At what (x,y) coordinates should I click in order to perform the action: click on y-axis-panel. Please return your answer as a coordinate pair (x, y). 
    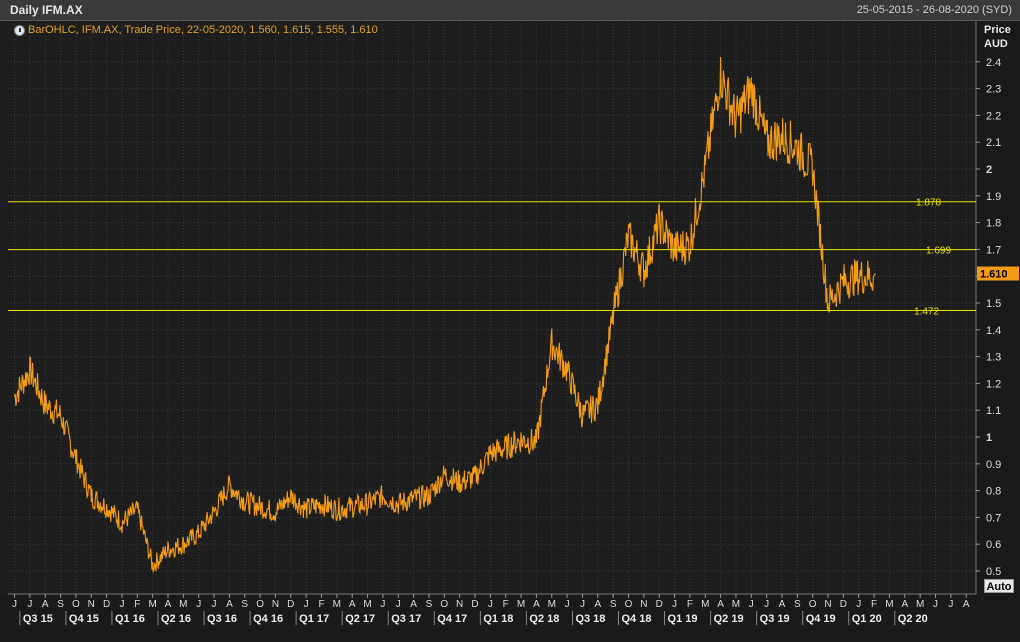
    Looking at the image, I should click on (998, 307).